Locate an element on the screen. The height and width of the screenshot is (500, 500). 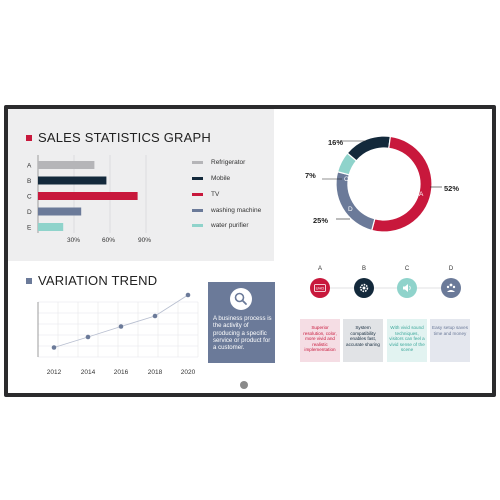
crowd-icon is located at coordinates (451, 288).